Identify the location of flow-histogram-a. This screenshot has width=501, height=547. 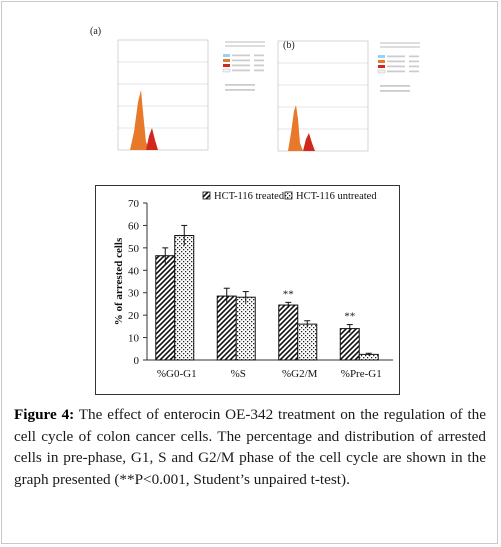
(205, 97).